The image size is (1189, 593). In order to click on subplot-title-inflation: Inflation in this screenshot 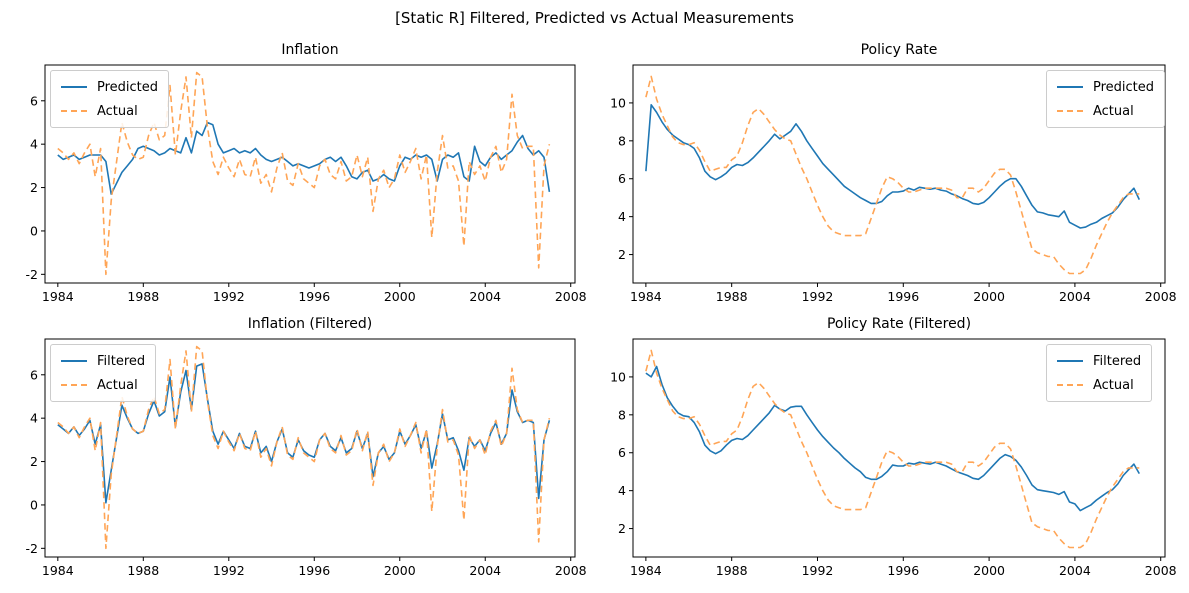, I will do `click(310, 50)`.